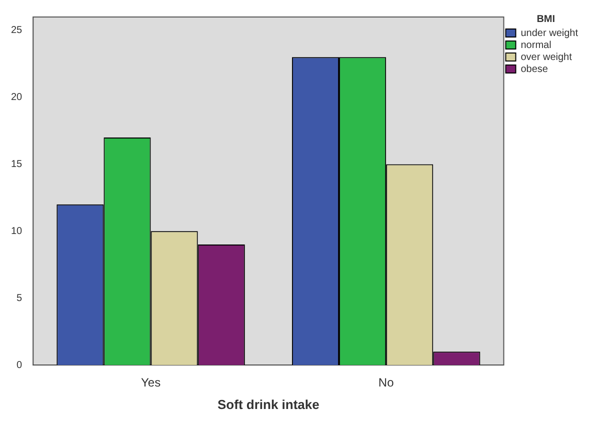  What do you see at coordinates (17, 231) in the screenshot?
I see `y-tick-label: 10` at bounding box center [17, 231].